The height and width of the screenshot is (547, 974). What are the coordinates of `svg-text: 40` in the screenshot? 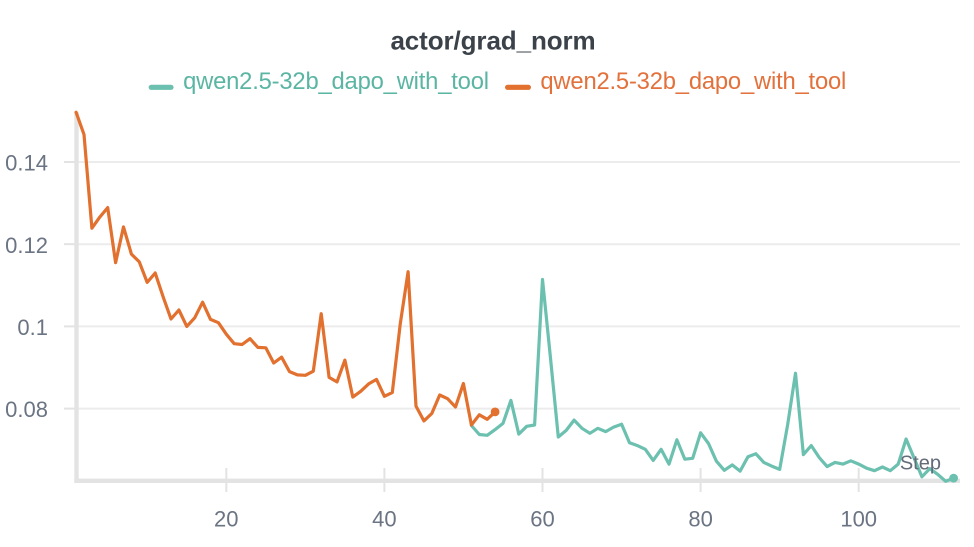 It's located at (384, 519).